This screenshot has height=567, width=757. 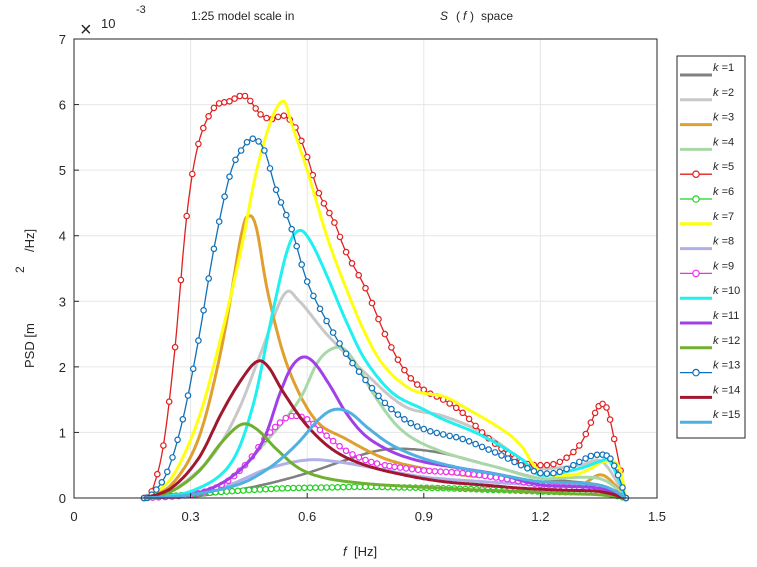 I want to click on legend-label: k =10, so click(x=726, y=291).